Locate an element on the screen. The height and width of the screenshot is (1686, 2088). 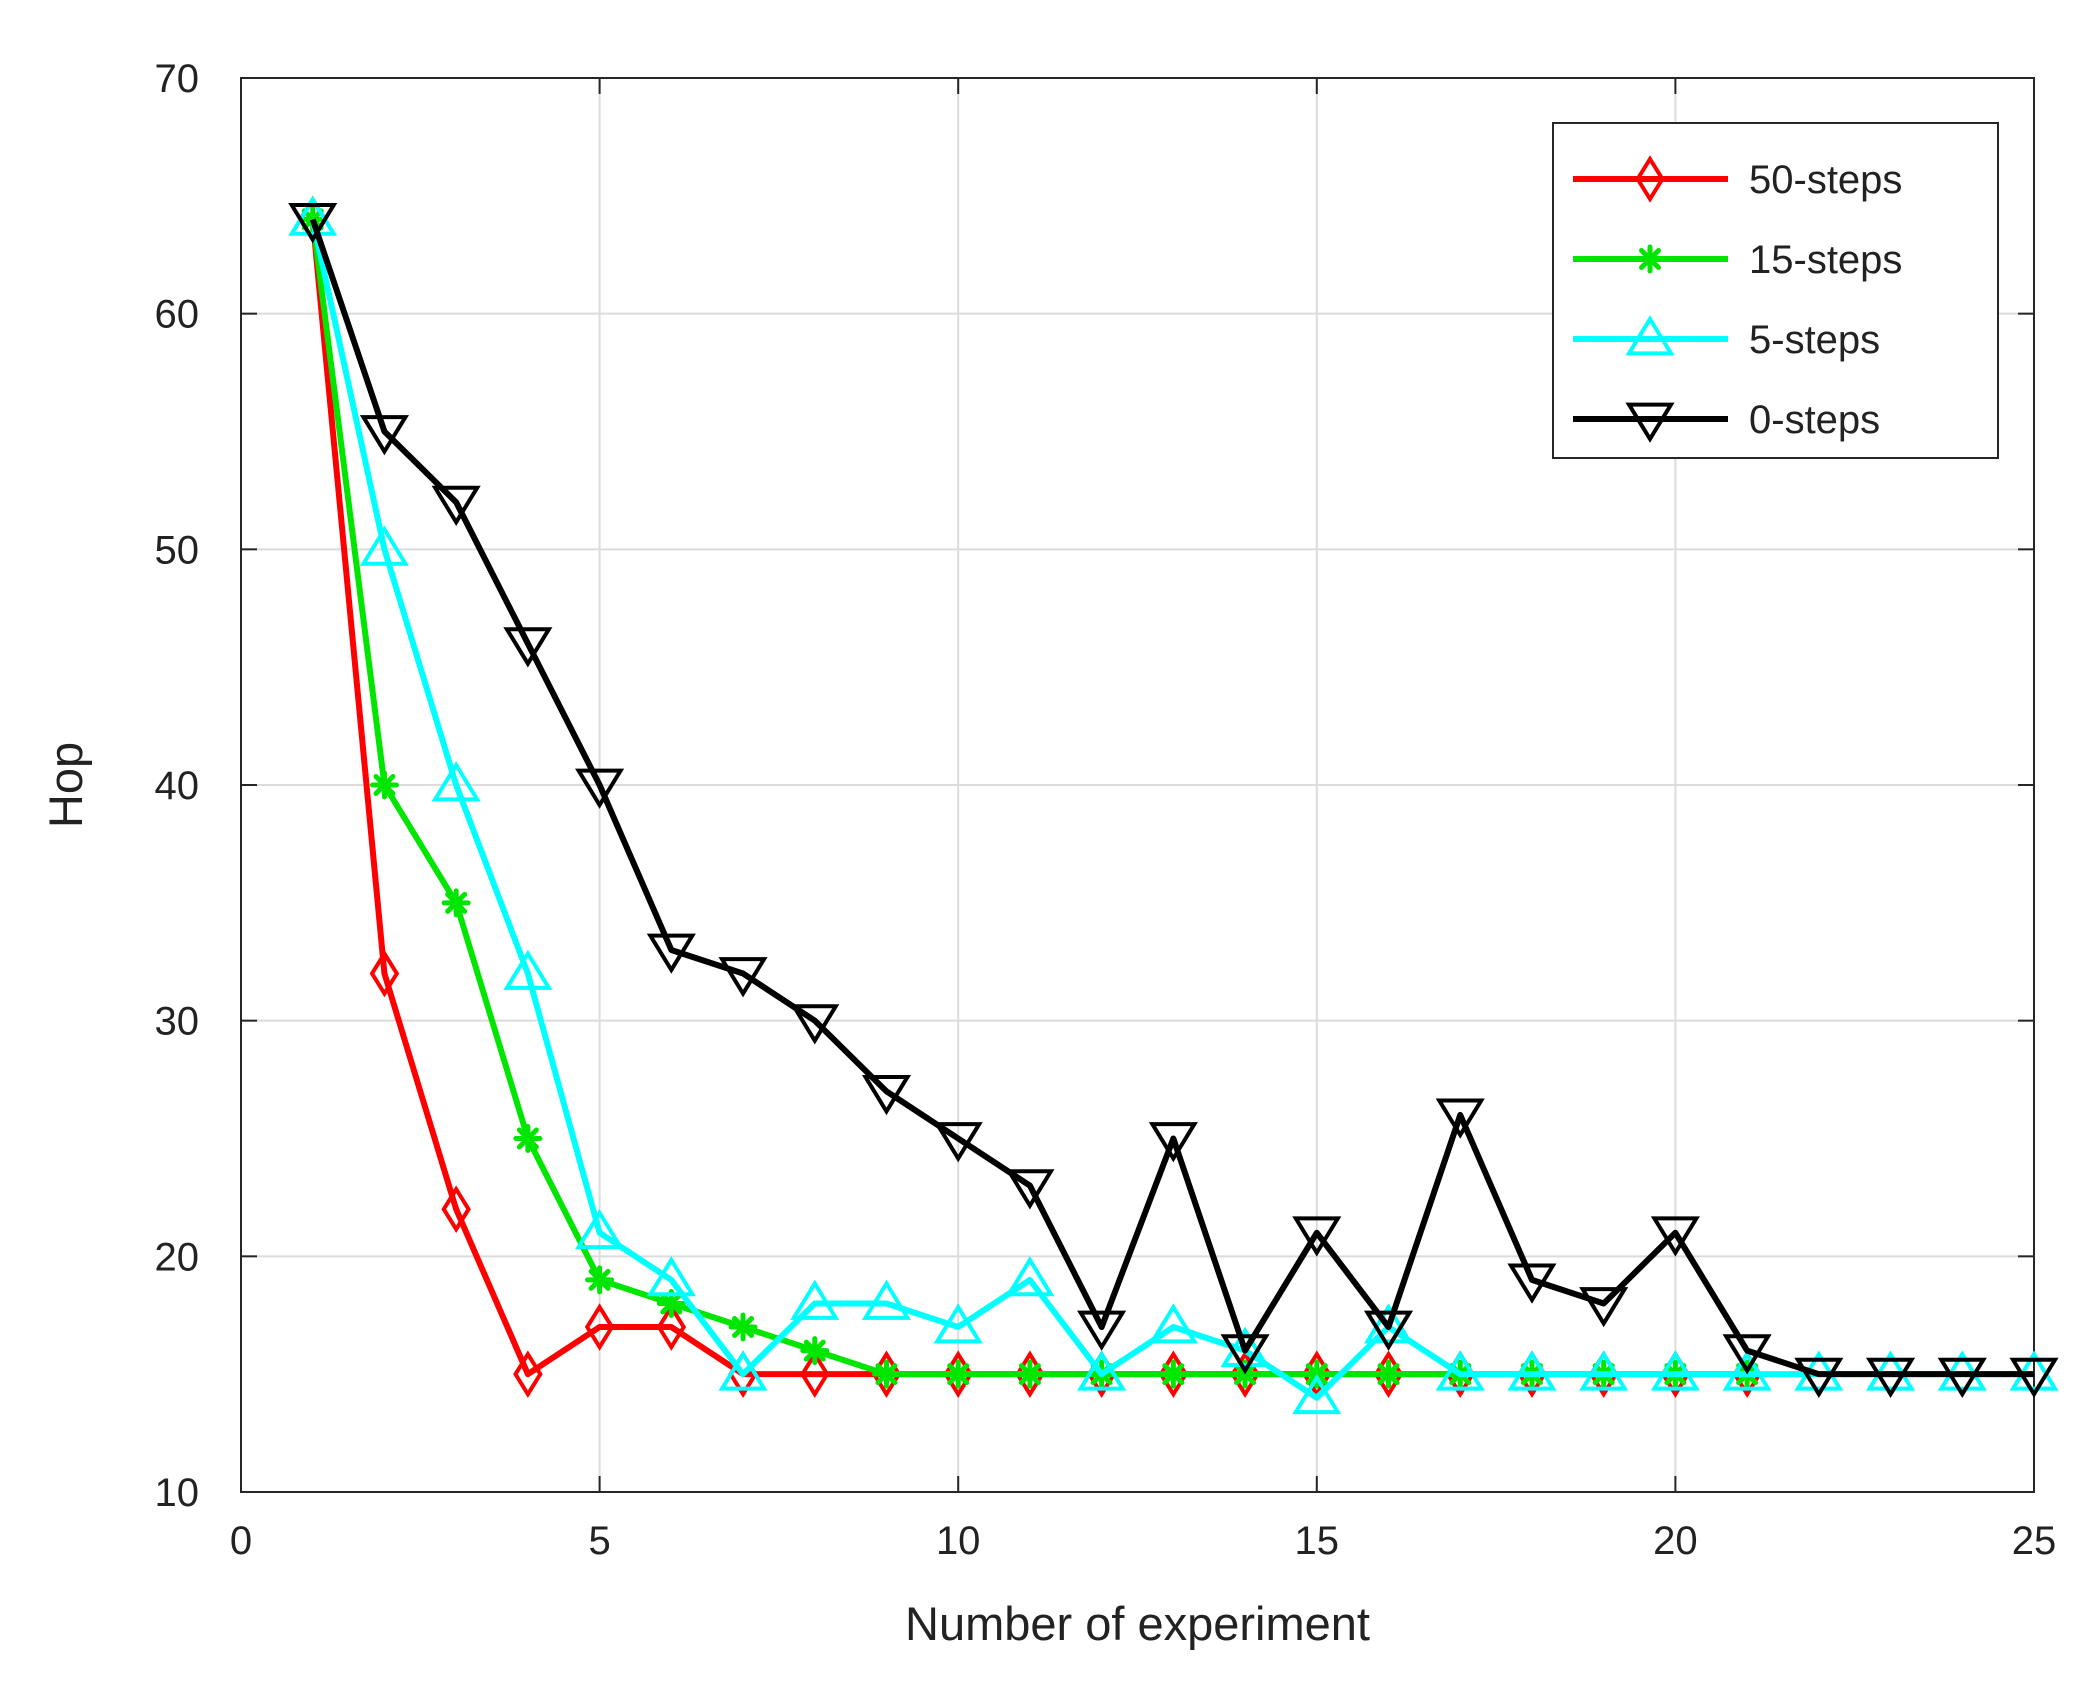
y-axis-title: Hop is located at coordinates (65, 785).